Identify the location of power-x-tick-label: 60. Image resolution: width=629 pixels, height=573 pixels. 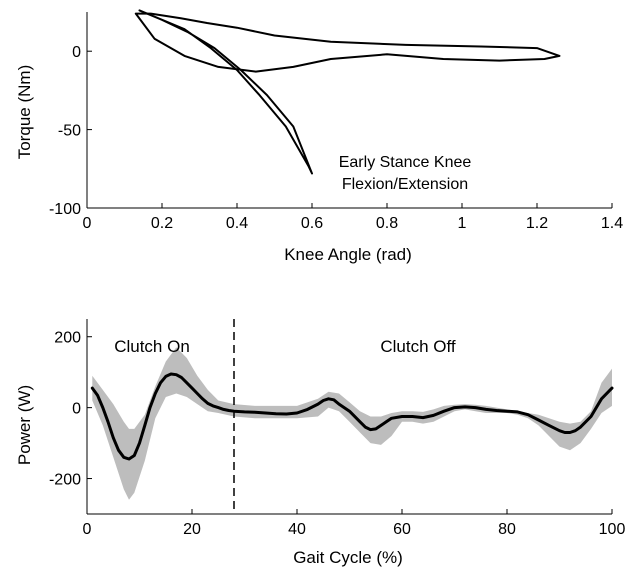
(402, 529).